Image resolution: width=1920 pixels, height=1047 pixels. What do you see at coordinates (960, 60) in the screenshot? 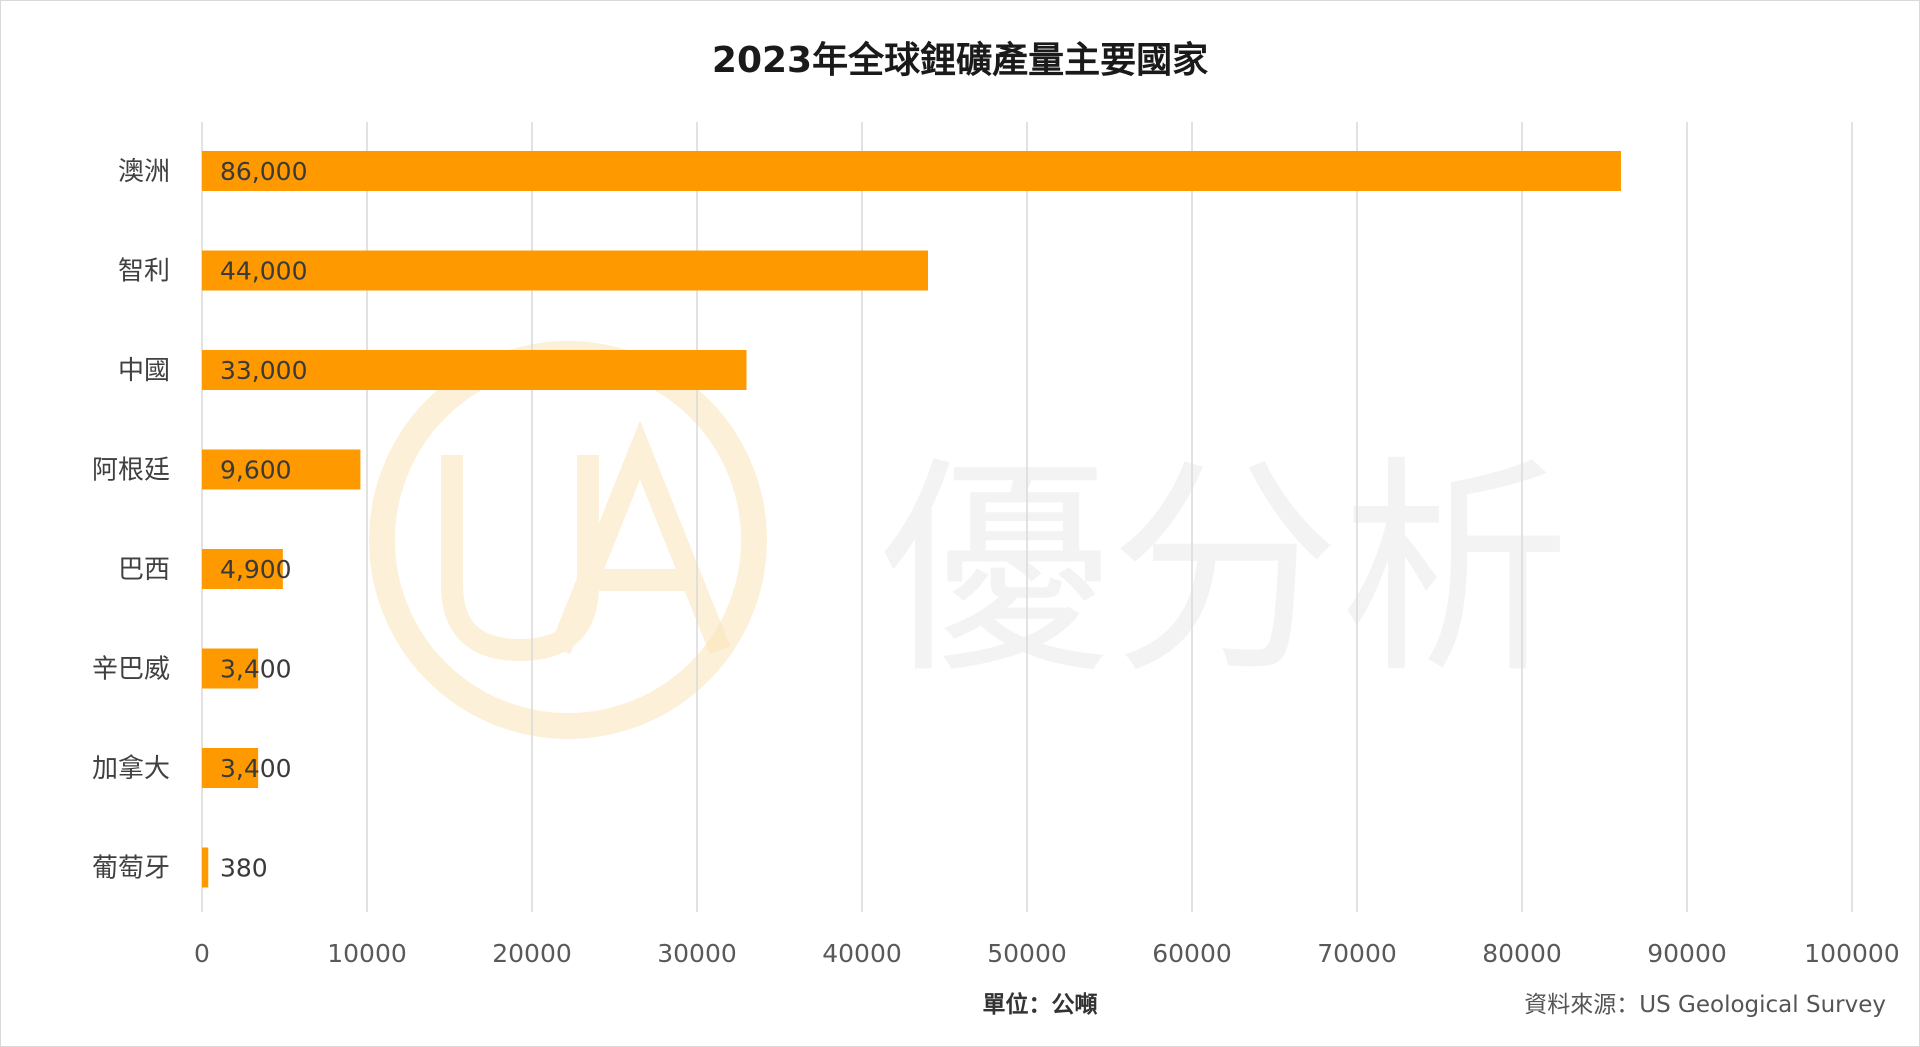
I see `chart-title: 2023年全球鋰礦產量主要國家` at bounding box center [960, 60].